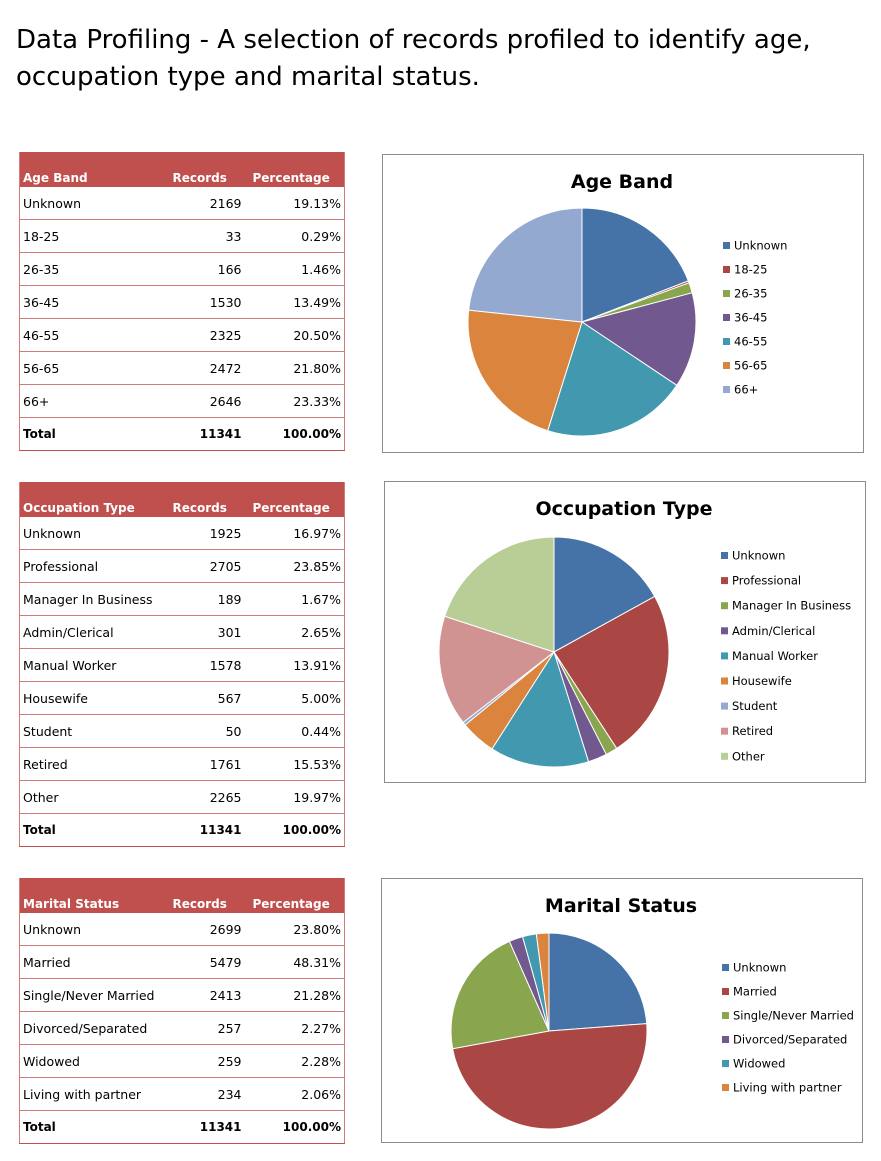 The height and width of the screenshot is (1161, 881). What do you see at coordinates (92, 731) in the screenshot?
I see `table-cell: Student` at bounding box center [92, 731].